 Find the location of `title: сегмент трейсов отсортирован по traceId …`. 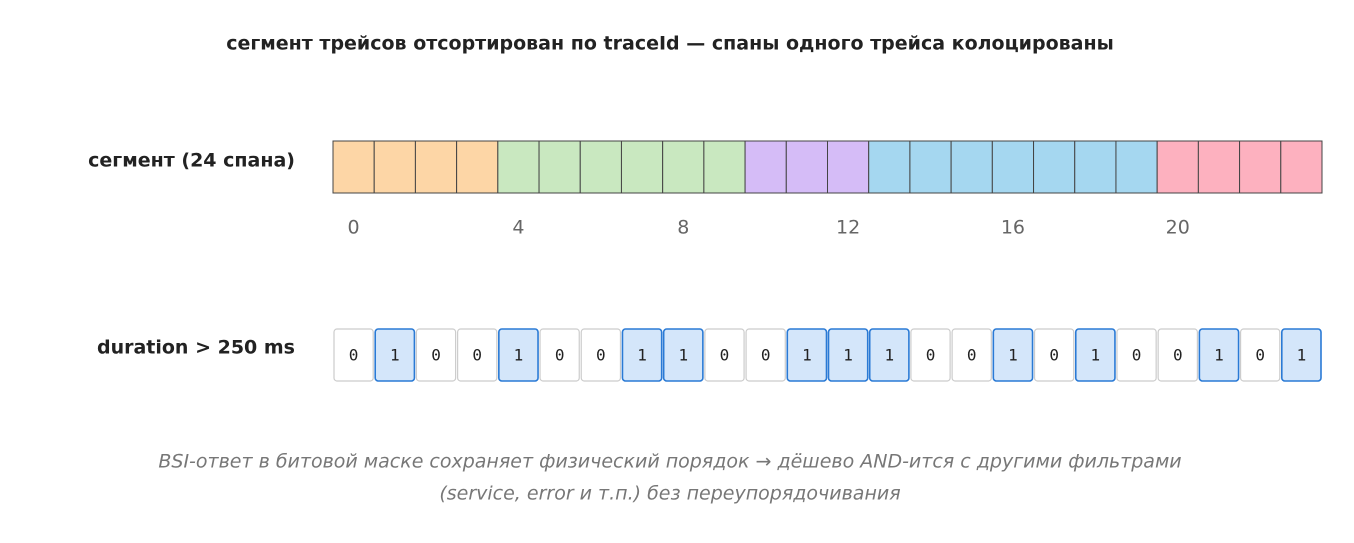

title: сегмент трейсов отсортирован по traceId … is located at coordinates (670, 44).